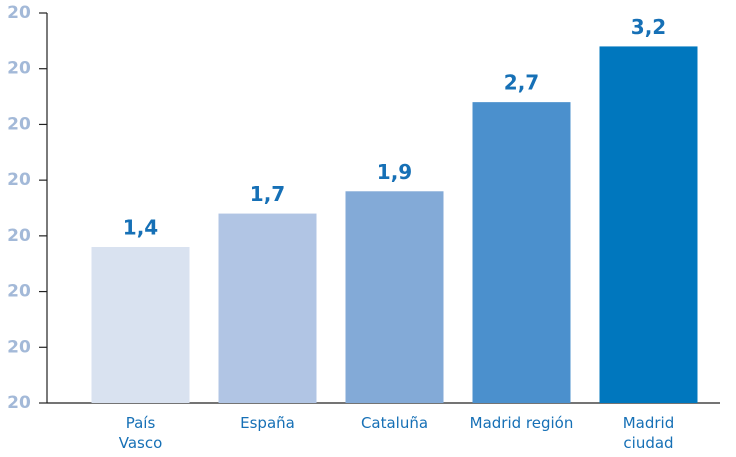  What do you see at coordinates (648, 433) in the screenshot?
I see `x-tick-label: Madrid ciudad` at bounding box center [648, 433].